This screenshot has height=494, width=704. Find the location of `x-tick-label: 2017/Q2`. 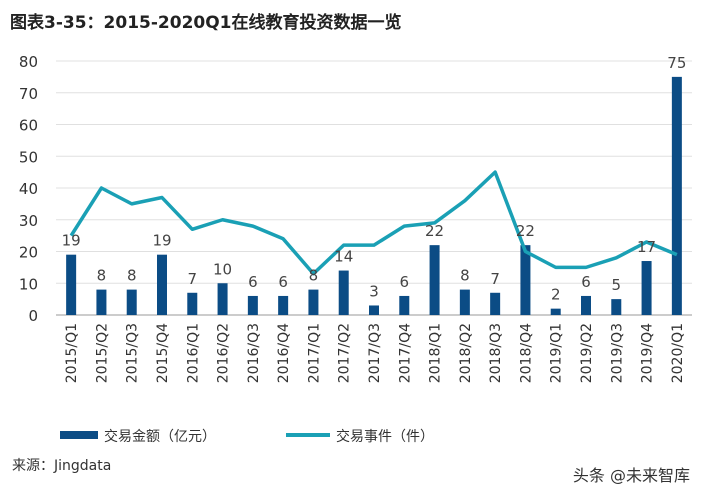

x-tick-label: 2017/Q2 is located at coordinates (345, 353).